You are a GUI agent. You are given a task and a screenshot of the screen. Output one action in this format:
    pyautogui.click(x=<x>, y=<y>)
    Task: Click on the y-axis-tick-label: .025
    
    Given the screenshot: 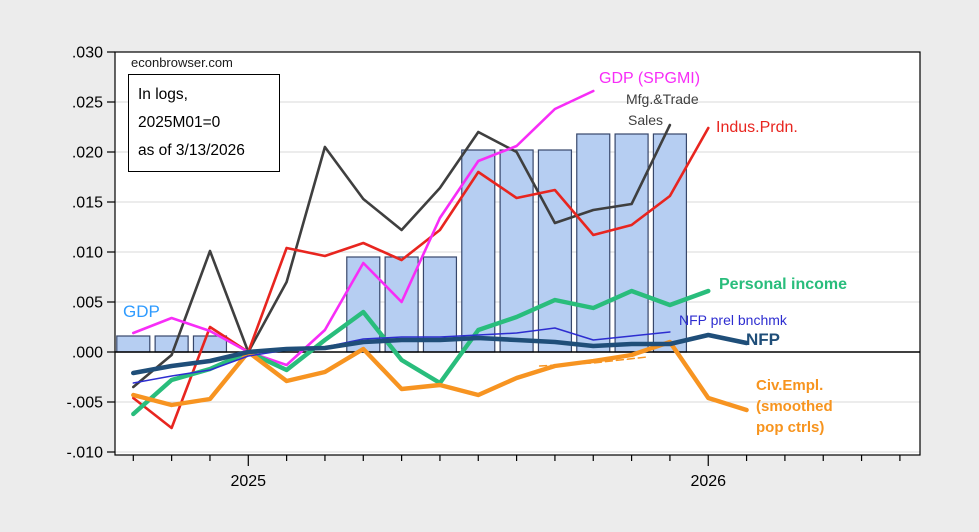 What is the action you would take?
    pyautogui.click(x=87, y=103)
    